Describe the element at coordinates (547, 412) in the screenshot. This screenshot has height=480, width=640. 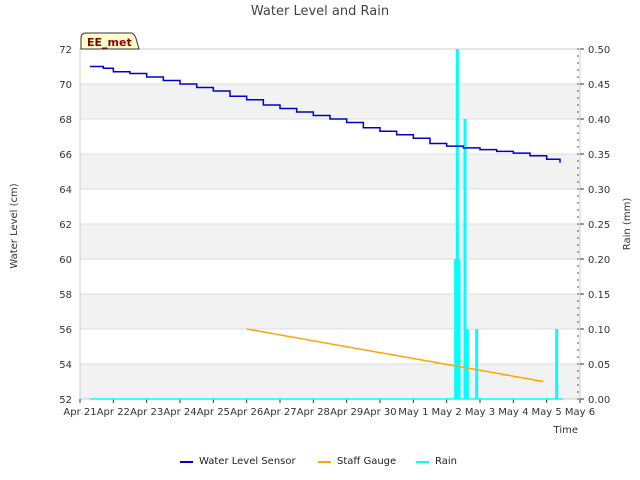
I see `x-tick-label: May 5` at that location.